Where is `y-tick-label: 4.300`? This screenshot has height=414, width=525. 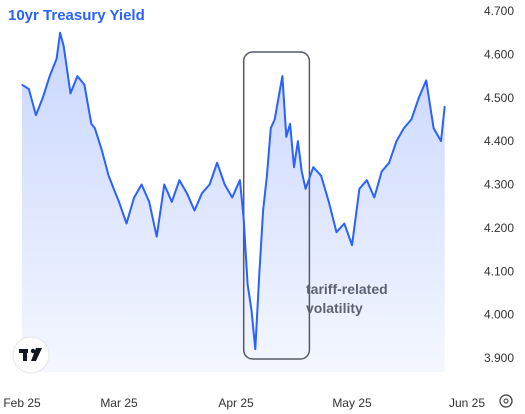
y-tick-label: 4.300 is located at coordinates (499, 185).